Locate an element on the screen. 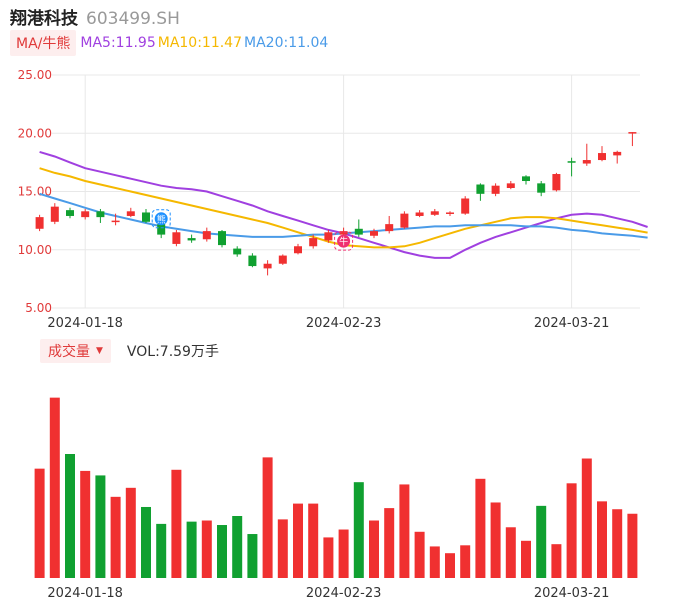 The image size is (686, 606). bull-signal-marker: 牛 is located at coordinates (344, 241).